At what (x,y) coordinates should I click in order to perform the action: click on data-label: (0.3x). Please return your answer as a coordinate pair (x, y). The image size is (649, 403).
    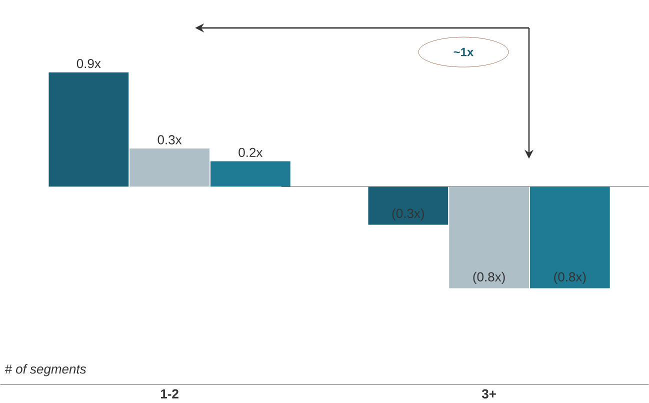
    Looking at the image, I should click on (408, 214).